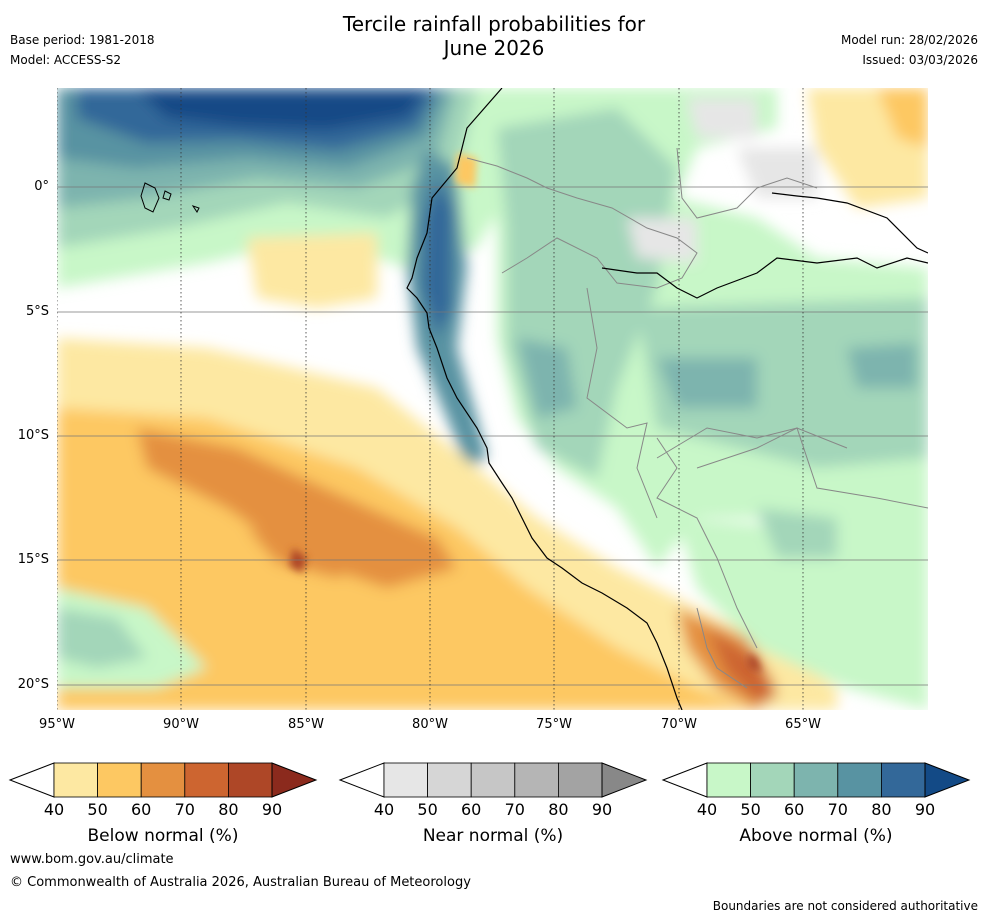 The height and width of the screenshot is (919, 988). Describe the element at coordinates (812, 468) in the screenshot. I see `border-bolivia-brazil` at that location.